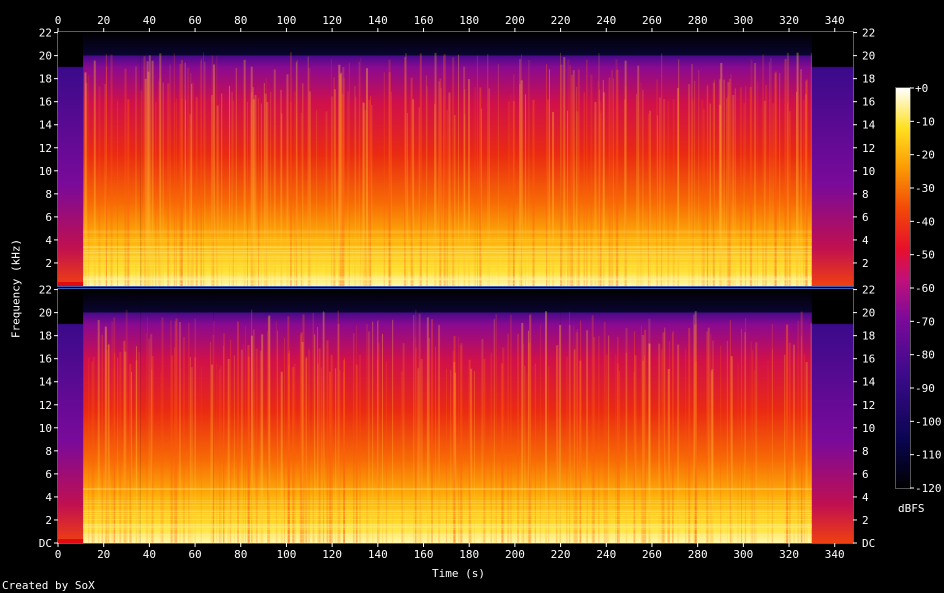 Image resolution: width=944 pixels, height=593 pixels. Describe the element at coordinates (925, 288) in the screenshot. I see `colorbar-tick-label: -60` at that location.